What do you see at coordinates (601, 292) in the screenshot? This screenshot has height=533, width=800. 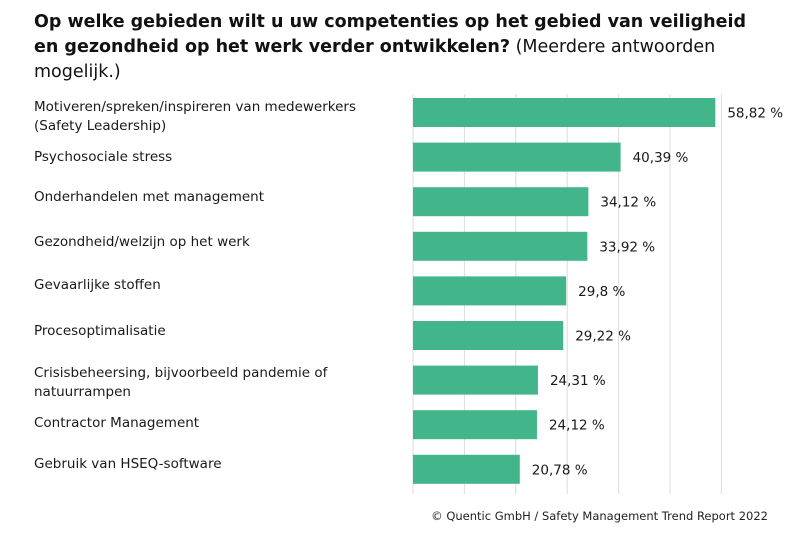 I see `value-label: 29,8 %` at bounding box center [601, 292].